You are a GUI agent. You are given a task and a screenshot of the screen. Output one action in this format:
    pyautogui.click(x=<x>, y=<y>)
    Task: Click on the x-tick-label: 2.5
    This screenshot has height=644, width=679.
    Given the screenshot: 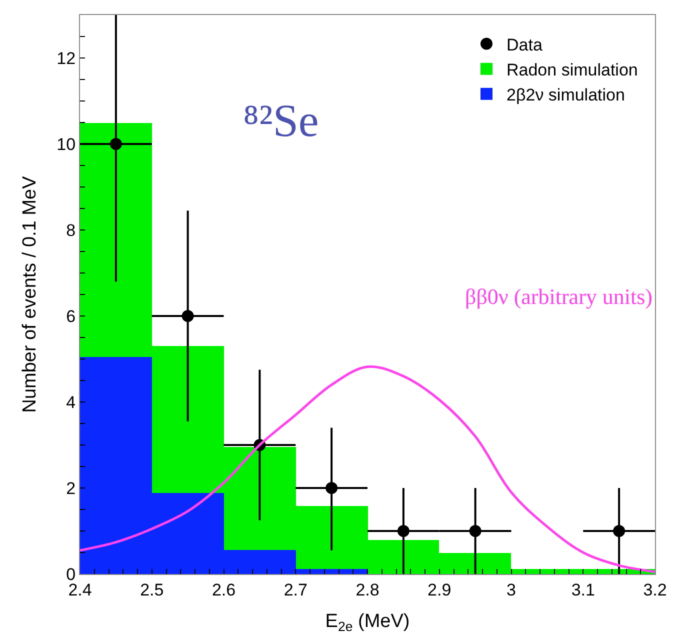 What is the action you would take?
    pyautogui.click(x=152, y=590)
    